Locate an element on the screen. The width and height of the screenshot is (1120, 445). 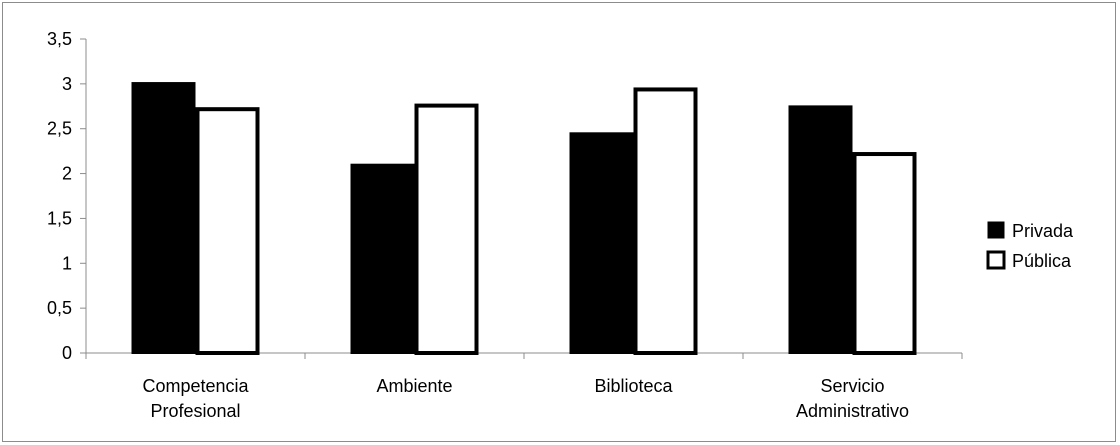
x-category-label: Ambiente is located at coordinates (414, 386).